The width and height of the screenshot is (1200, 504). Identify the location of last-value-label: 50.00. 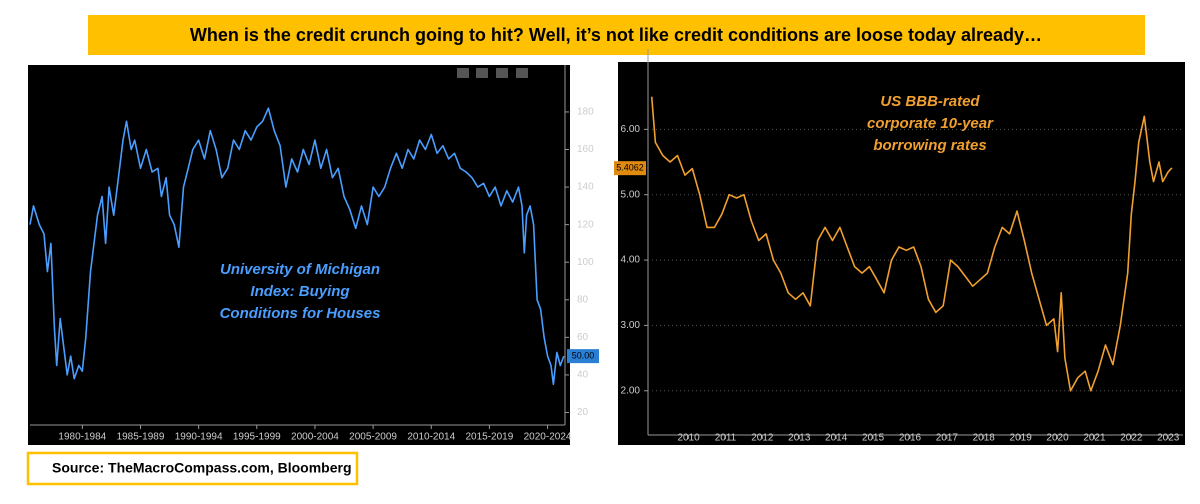
(583, 356).